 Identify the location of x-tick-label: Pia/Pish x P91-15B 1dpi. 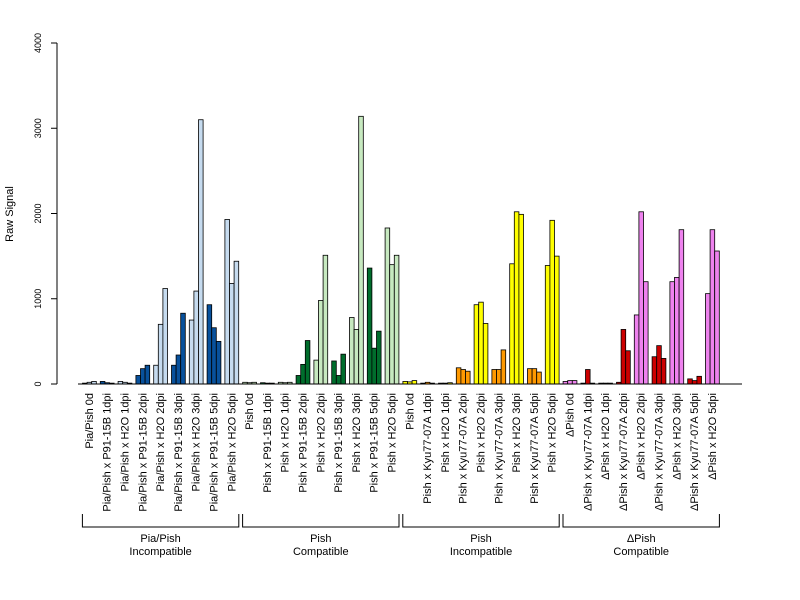
(108, 452).